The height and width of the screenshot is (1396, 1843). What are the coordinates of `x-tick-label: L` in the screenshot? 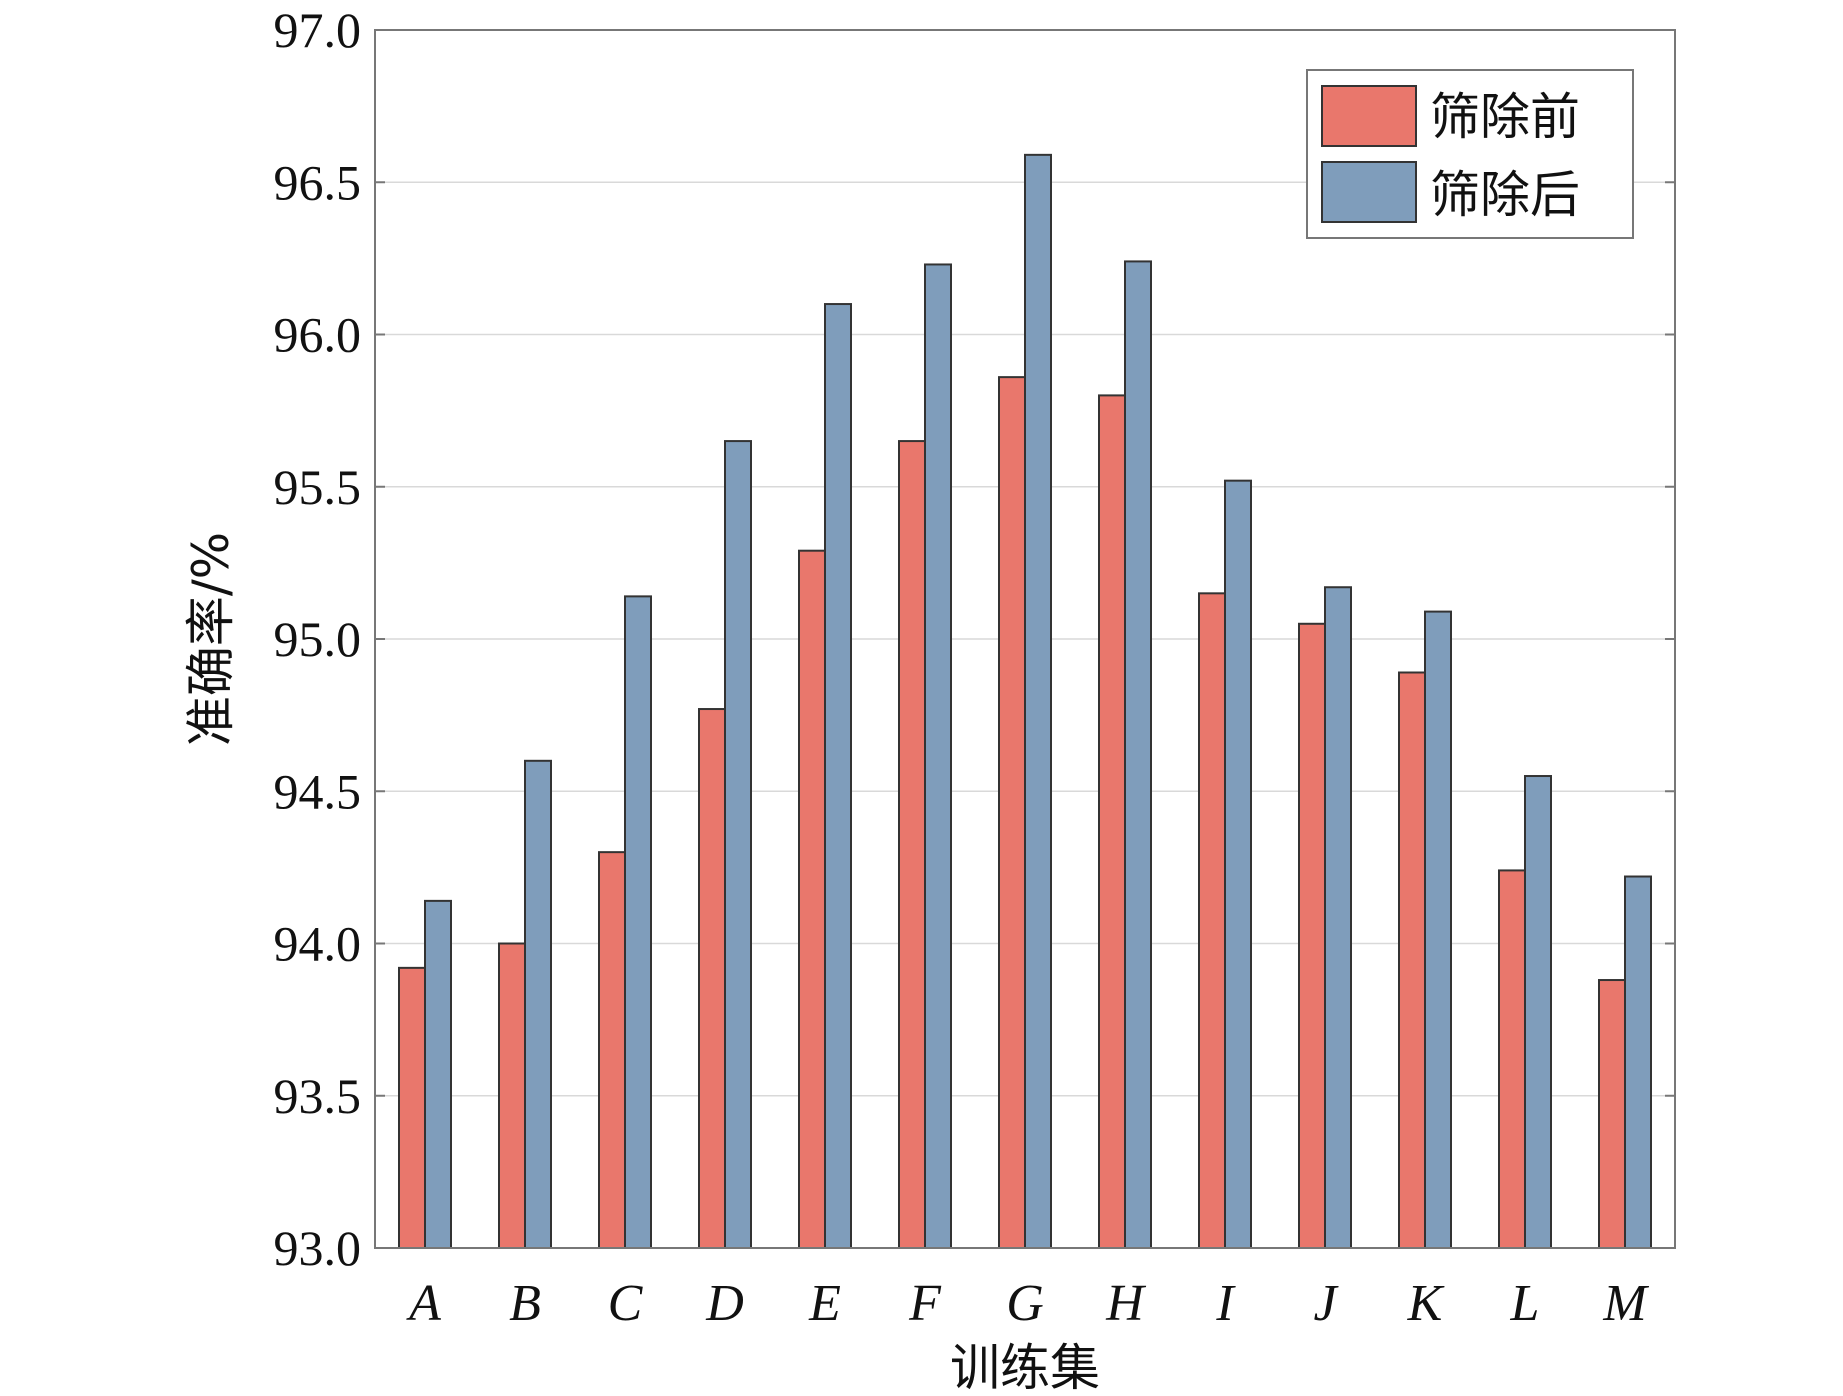 It's located at (1525, 1303).